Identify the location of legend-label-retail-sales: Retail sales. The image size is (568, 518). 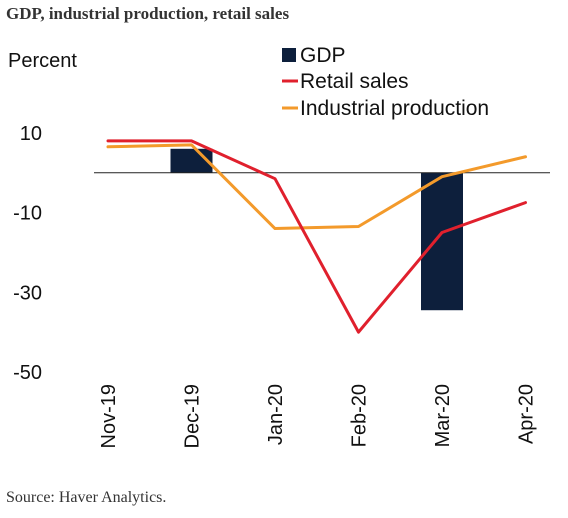
(354, 81).